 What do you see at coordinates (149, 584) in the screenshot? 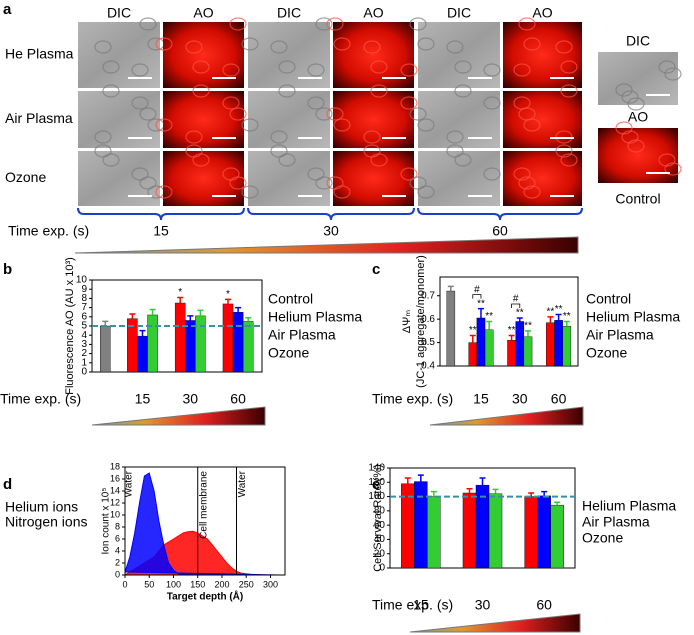
I see `x-tick-label: 50` at bounding box center [149, 584].